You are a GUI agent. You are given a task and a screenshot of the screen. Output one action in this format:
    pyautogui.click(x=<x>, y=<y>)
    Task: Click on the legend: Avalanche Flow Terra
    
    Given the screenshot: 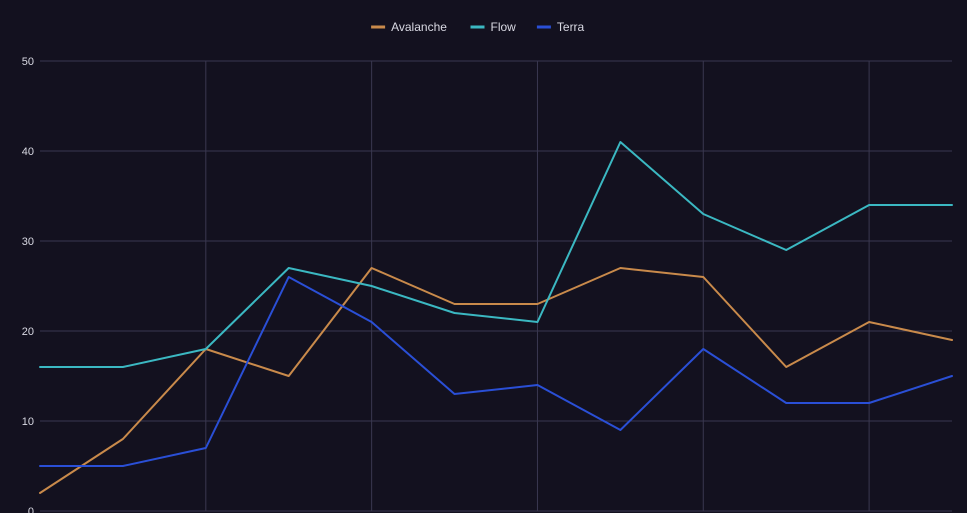 What is the action you would take?
    pyautogui.click(x=478, y=27)
    